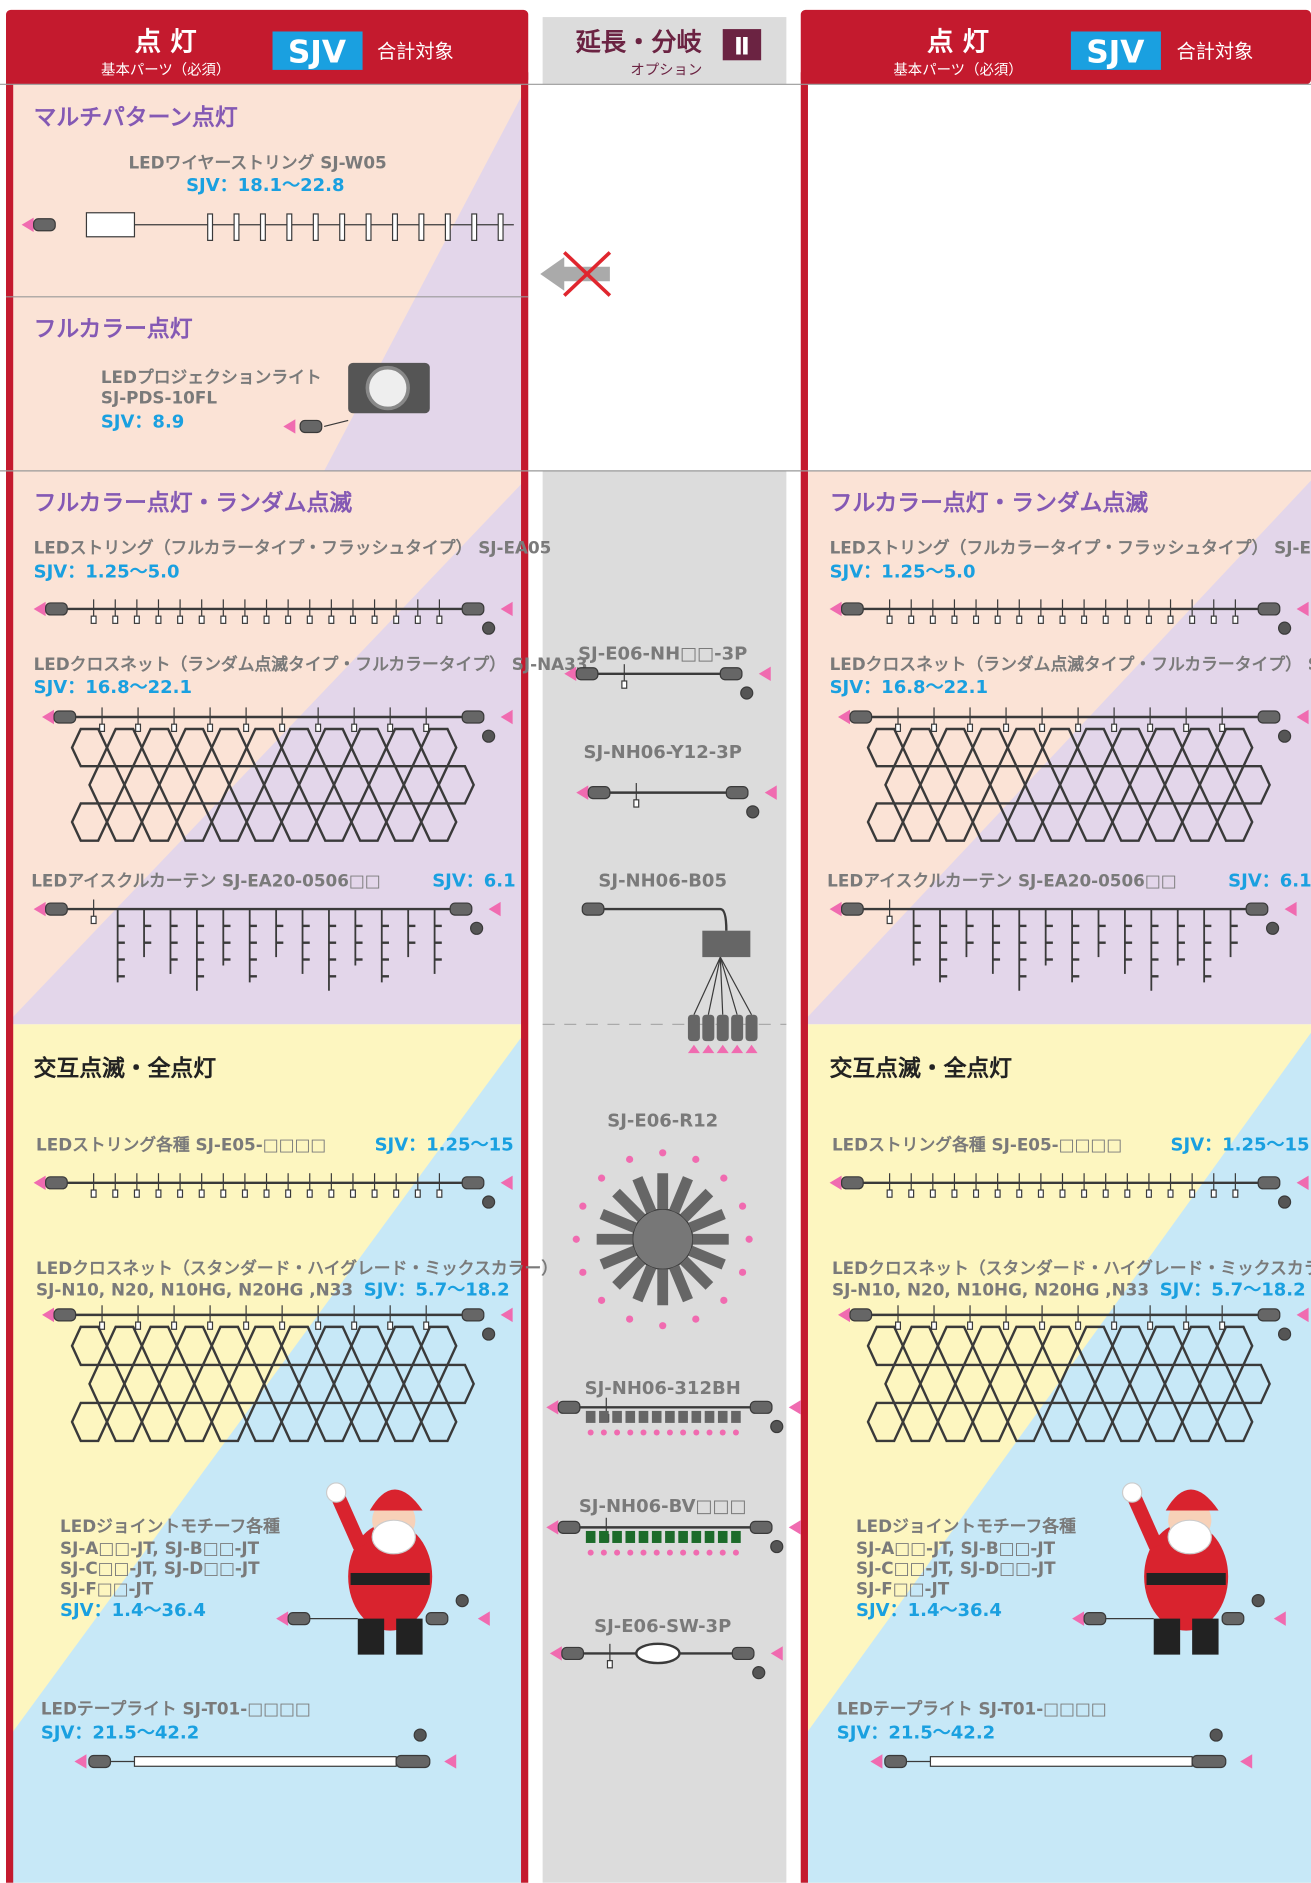  Describe the element at coordinates (742, 46) in the screenshot. I see `center-numeral: Ⅱ` at that location.